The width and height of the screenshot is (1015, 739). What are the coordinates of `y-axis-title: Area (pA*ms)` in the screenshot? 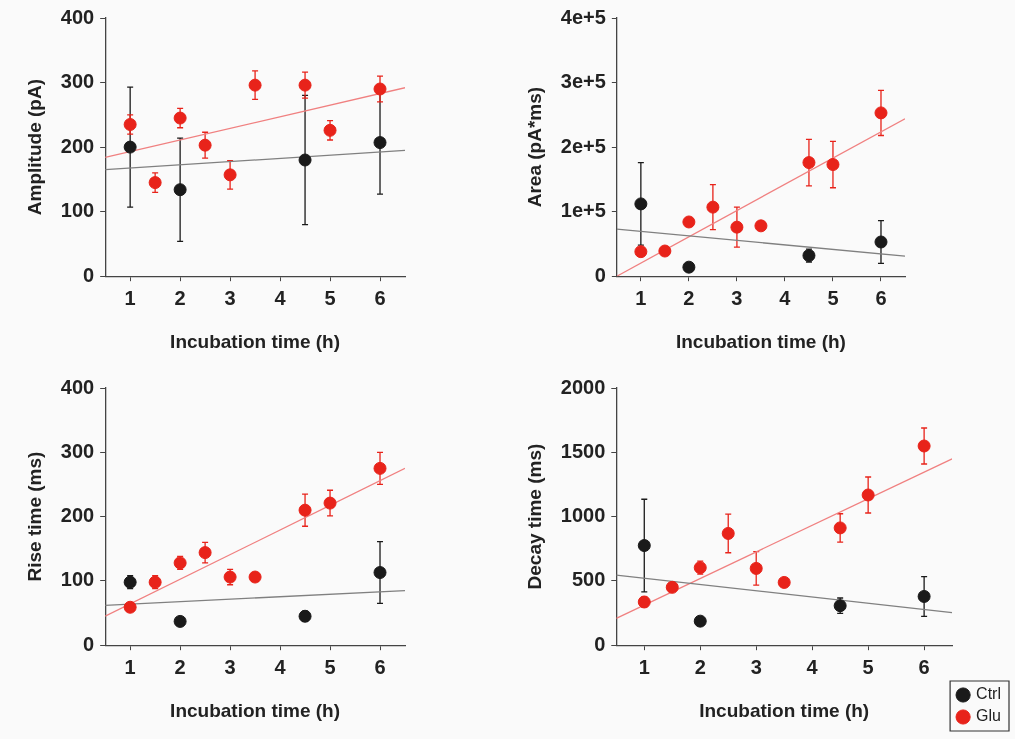 It's located at (534, 147).